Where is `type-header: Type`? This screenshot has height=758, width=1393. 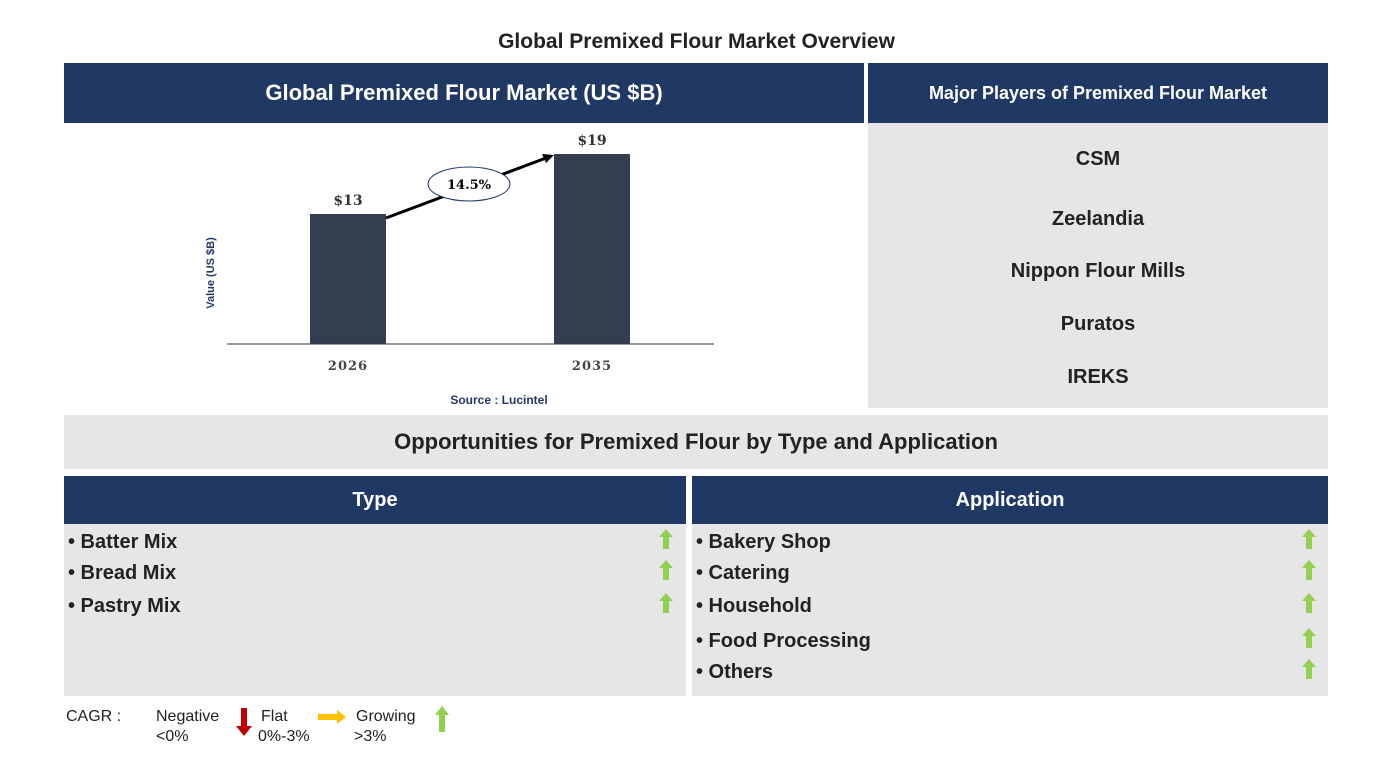 type-header: Type is located at coordinates (375, 500).